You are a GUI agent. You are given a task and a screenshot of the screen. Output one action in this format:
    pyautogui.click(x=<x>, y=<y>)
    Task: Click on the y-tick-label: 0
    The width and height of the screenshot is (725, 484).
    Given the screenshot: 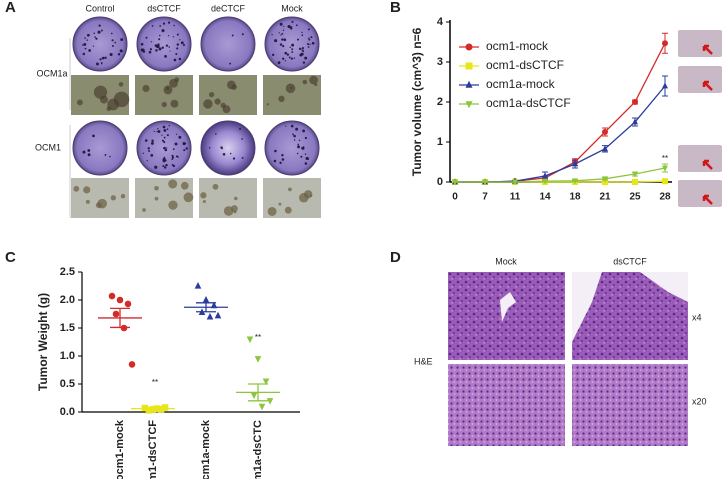 What is the action you would take?
    pyautogui.click(x=440, y=182)
    